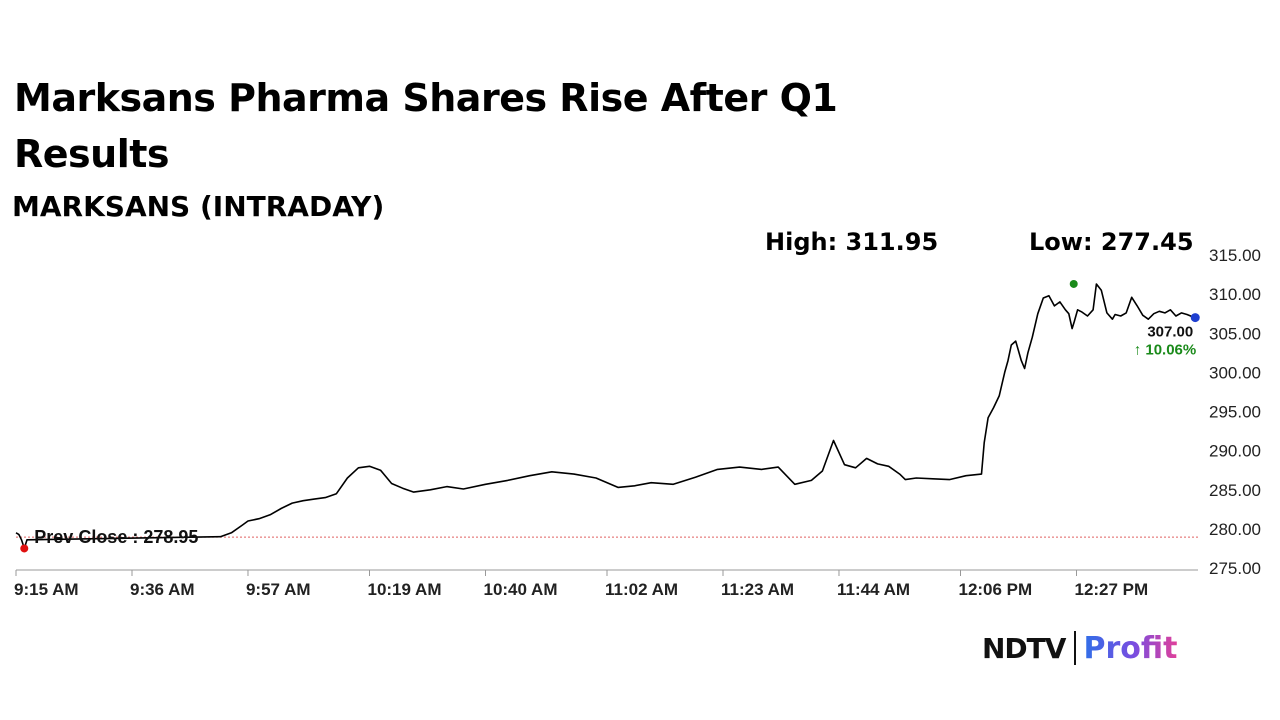 The image size is (1280, 720). Describe the element at coordinates (757, 589) in the screenshot. I see `x-tick-label: 11:23 AM` at that location.